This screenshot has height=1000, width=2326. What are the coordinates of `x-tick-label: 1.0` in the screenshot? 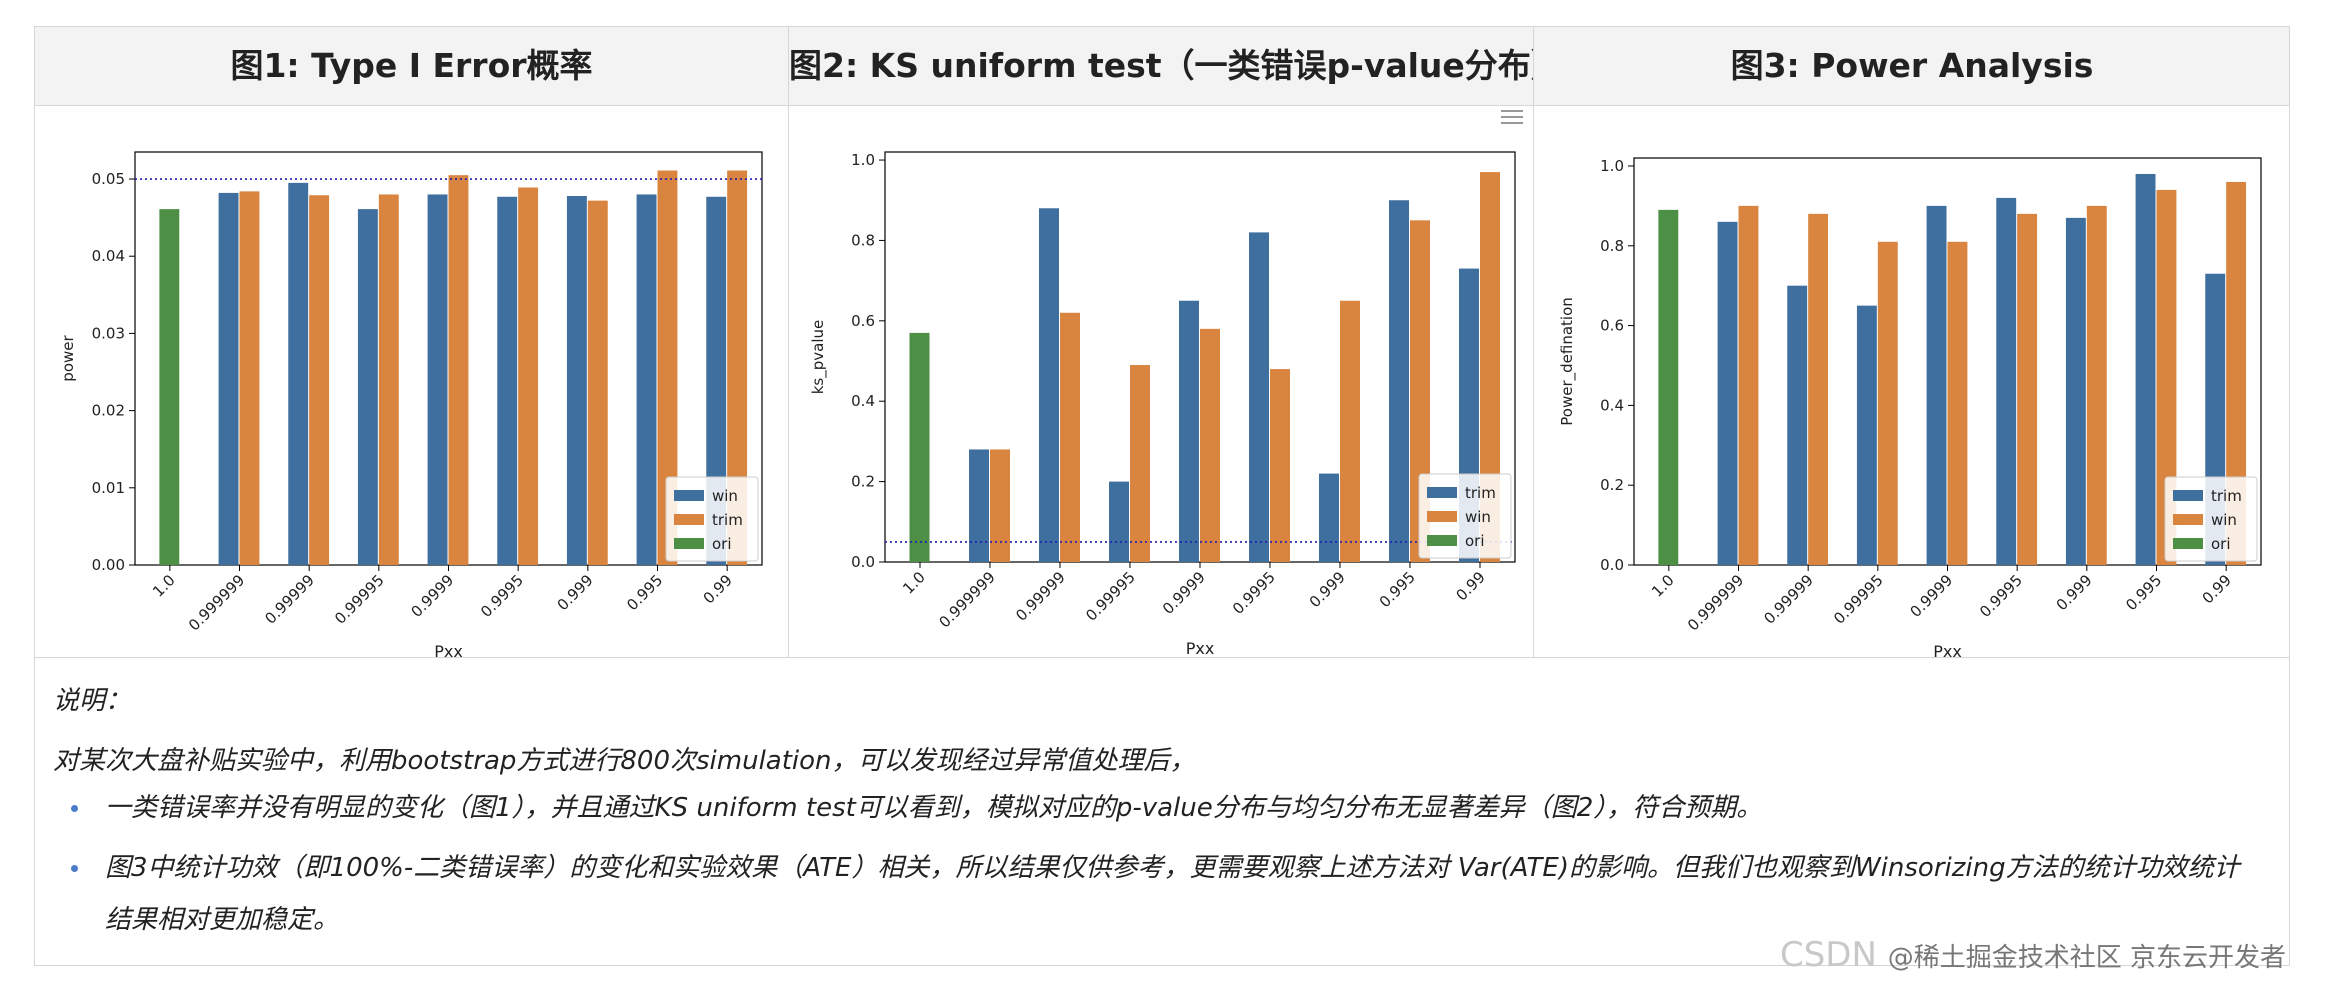 It's located at (914, 583).